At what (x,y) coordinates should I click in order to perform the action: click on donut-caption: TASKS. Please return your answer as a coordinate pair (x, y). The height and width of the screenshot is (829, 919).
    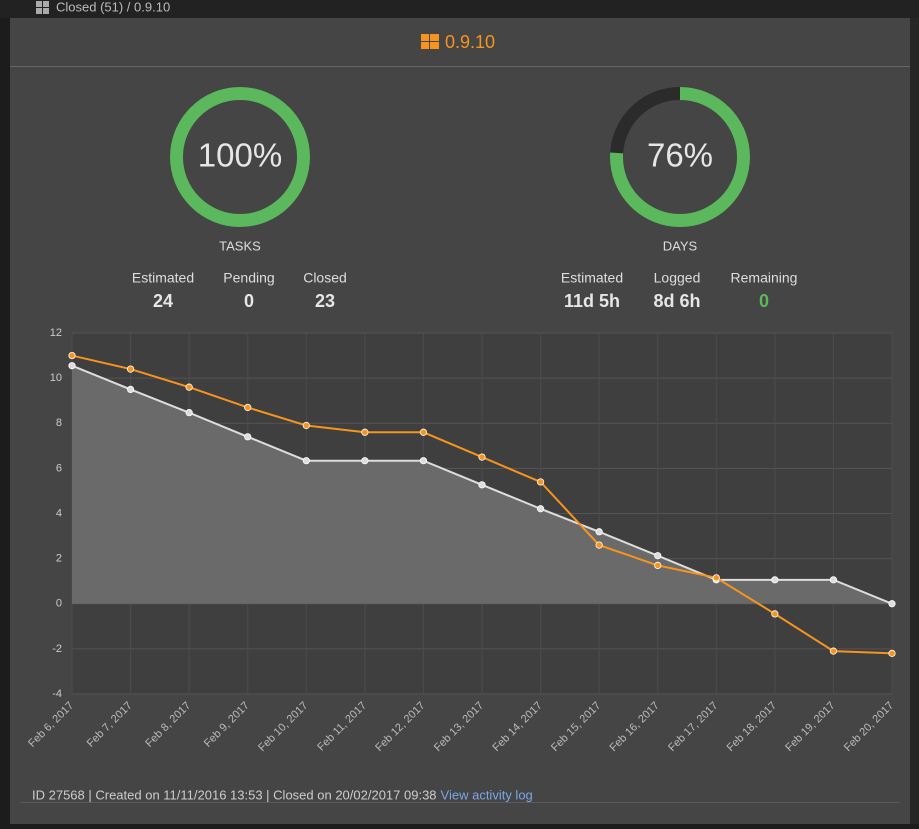
    Looking at the image, I should click on (240, 245).